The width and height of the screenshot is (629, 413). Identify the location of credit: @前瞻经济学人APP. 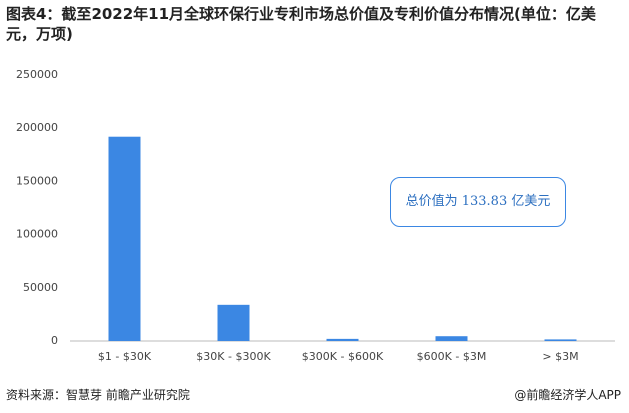
(567, 395).